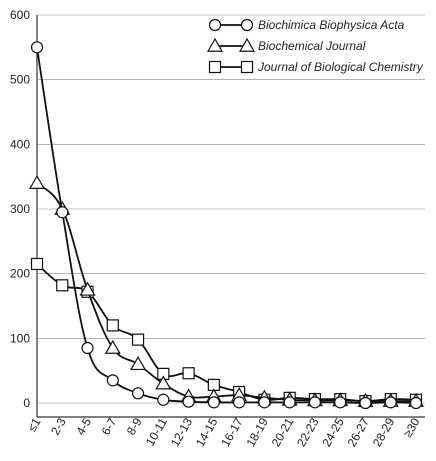  Describe the element at coordinates (156, 431) in the screenshot. I see `x-tick-label: 10-11` at that location.